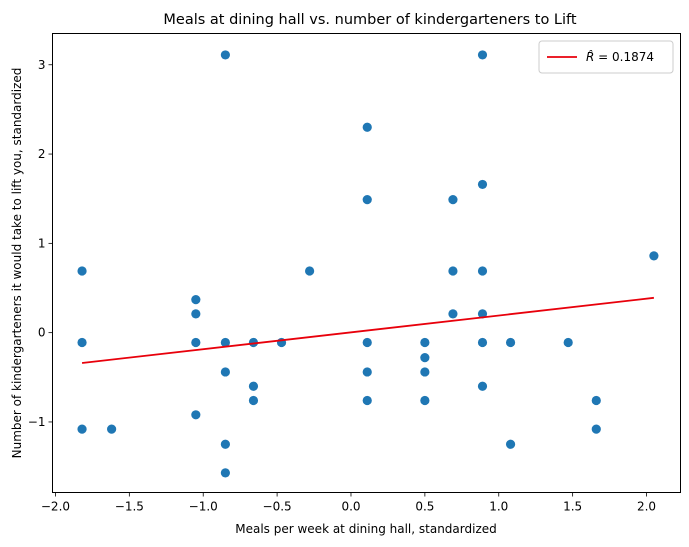 This screenshot has width=689, height=547. I want to click on x-tick-label: 0.5, so click(424, 507).